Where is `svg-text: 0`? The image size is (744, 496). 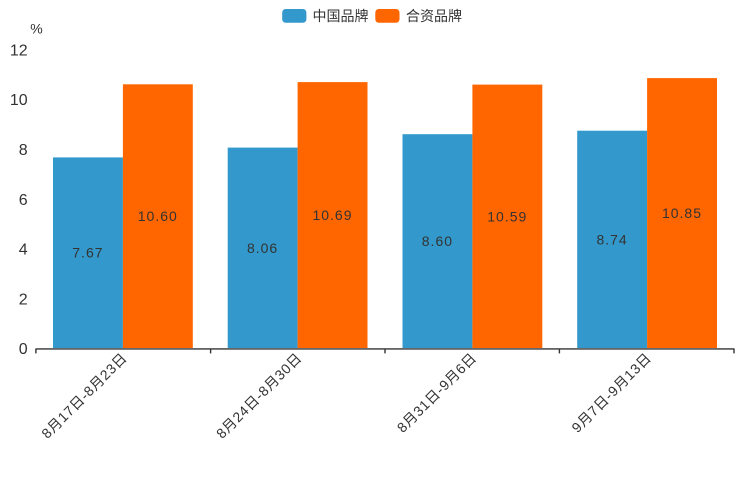
svg-text: 0 is located at coordinates (23, 349).